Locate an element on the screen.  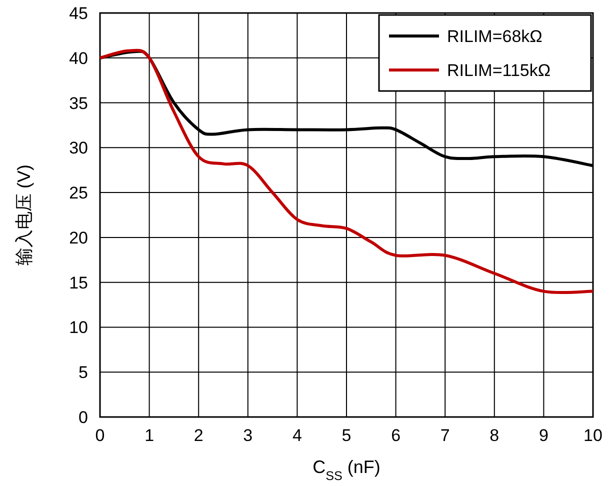
x-axis-title: C$_{SS}$ (nF) is located at coordinates (346, 470).